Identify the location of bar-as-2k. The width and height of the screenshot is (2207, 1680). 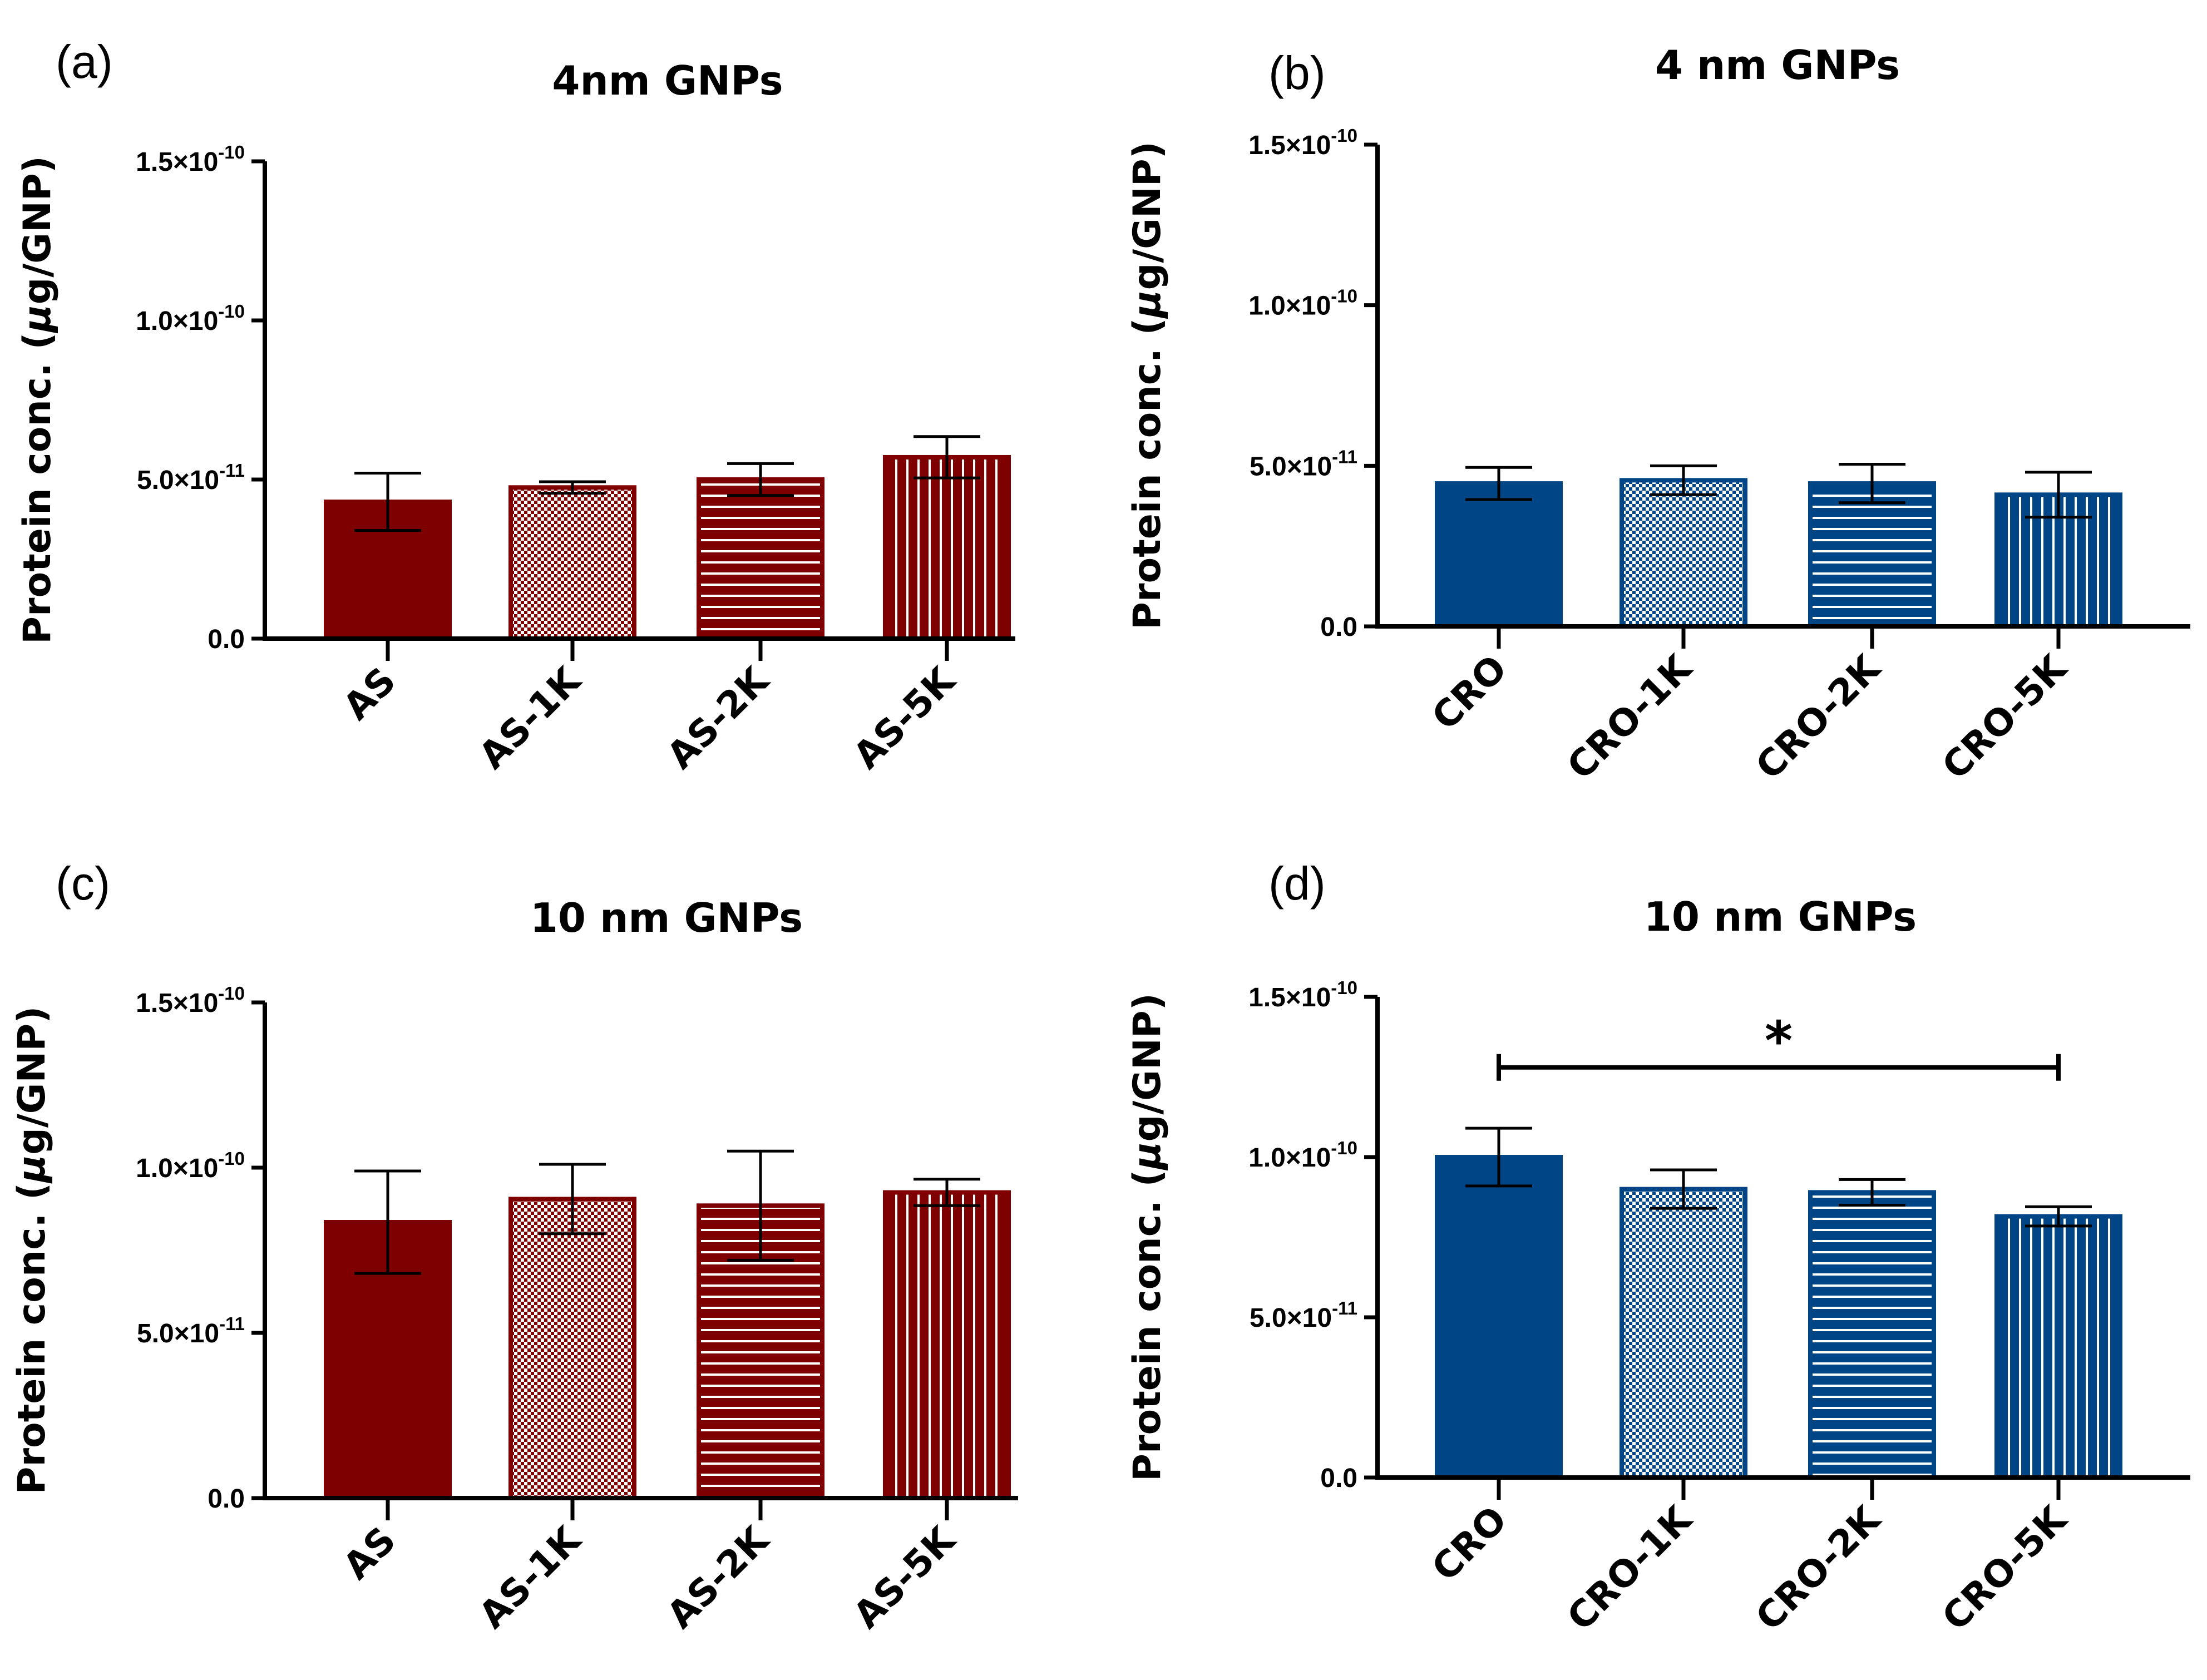
(760, 559).